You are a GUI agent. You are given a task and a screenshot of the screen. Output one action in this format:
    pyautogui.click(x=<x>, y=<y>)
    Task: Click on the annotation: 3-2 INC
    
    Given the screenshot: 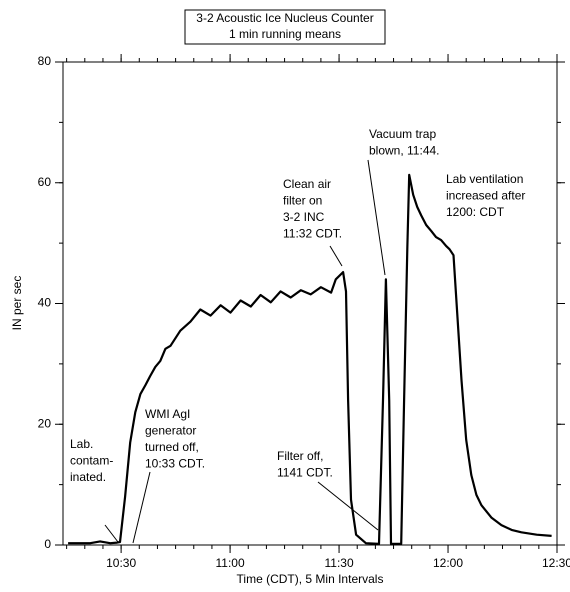 What is the action you would take?
    pyautogui.click(x=304, y=217)
    